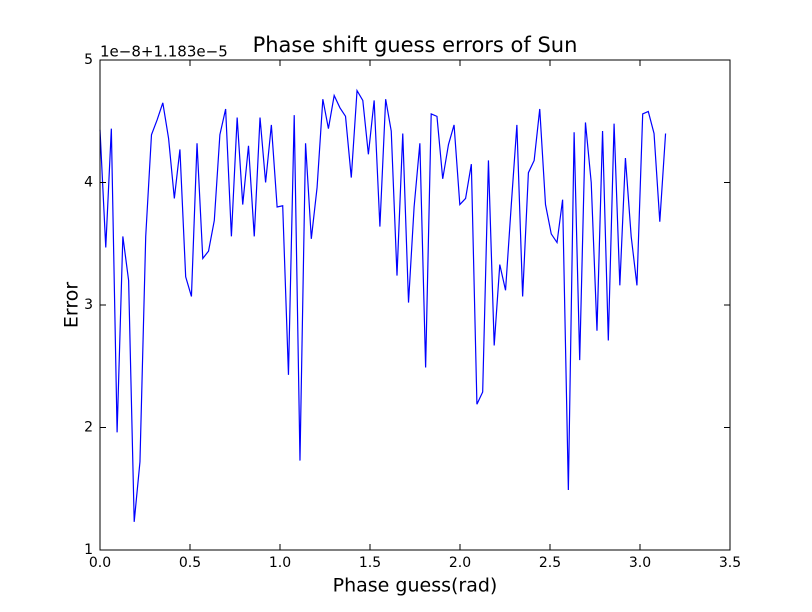 This screenshot has height=612, width=812. I want to click on x-tick-label: 2.0, so click(460, 563).